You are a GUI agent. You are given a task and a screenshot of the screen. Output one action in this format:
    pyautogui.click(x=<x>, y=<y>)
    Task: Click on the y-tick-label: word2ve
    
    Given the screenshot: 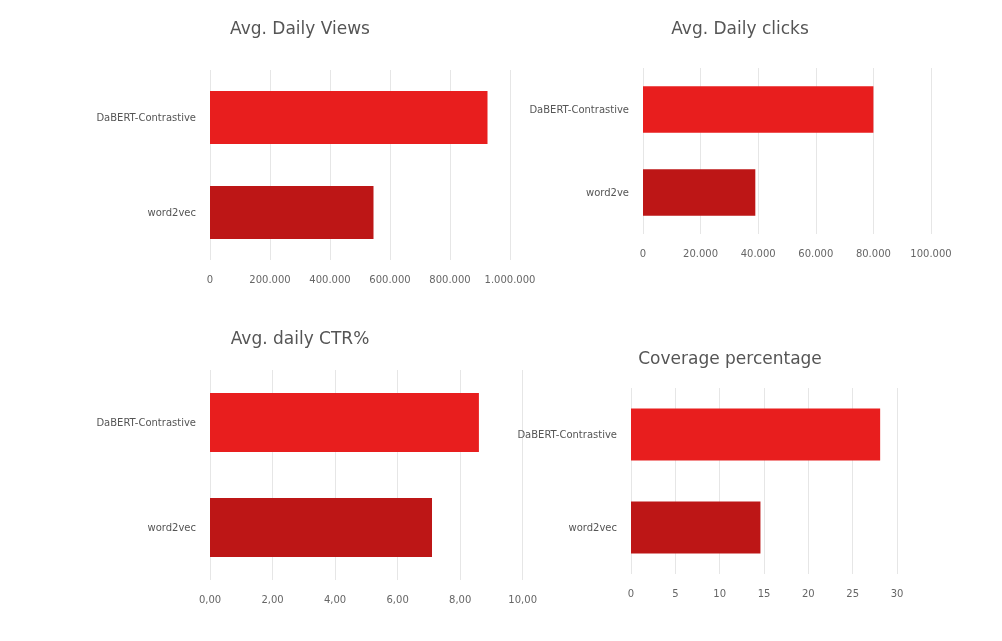 What is the action you would take?
    pyautogui.click(x=607, y=192)
    